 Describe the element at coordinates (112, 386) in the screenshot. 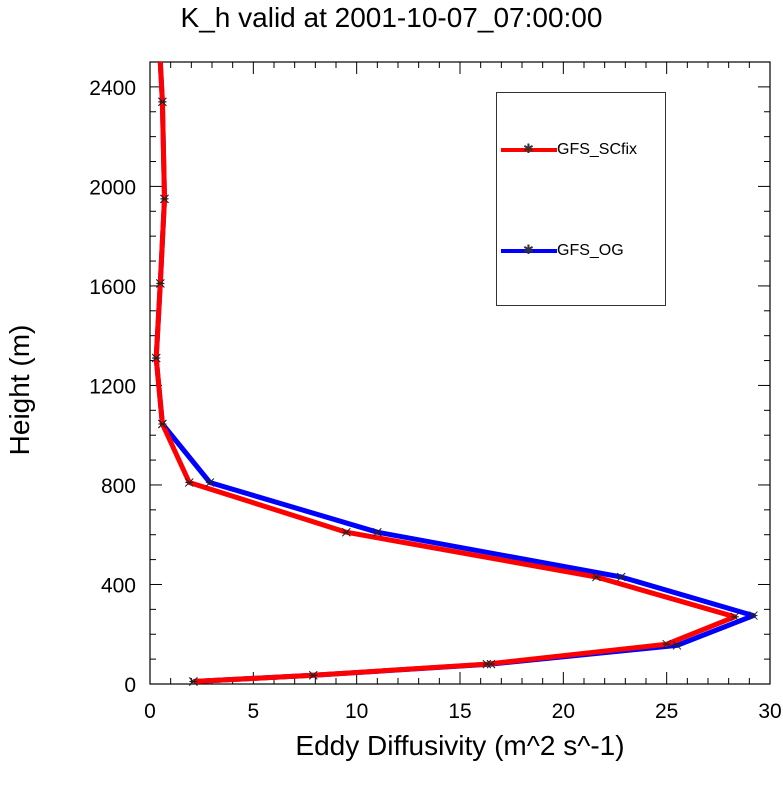

I see `y-tick-label: 1200` at that location.